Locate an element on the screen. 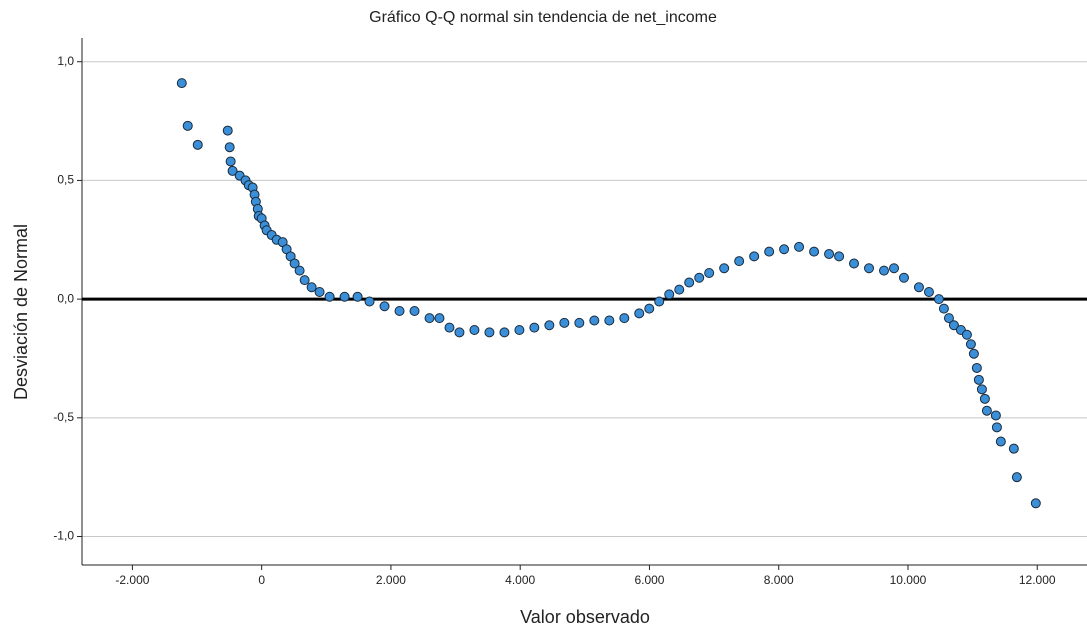 The image size is (1087, 632). y-tick-label: 0,5 is located at coordinates (65, 180).